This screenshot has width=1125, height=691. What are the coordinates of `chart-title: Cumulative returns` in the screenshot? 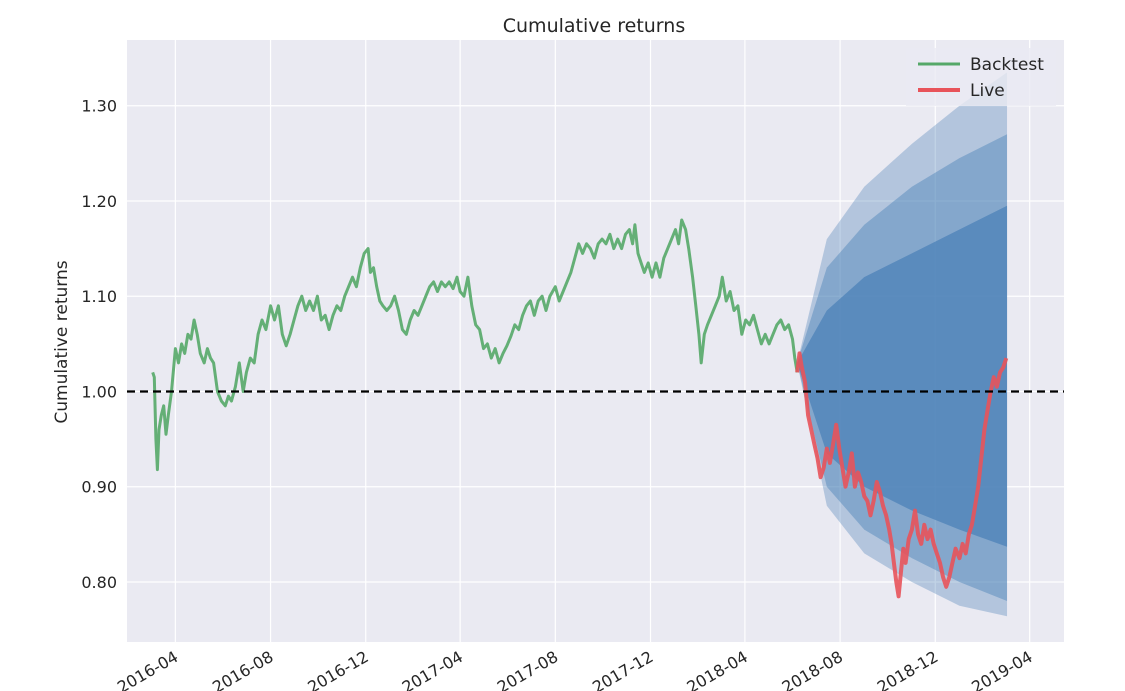 It's located at (594, 26).